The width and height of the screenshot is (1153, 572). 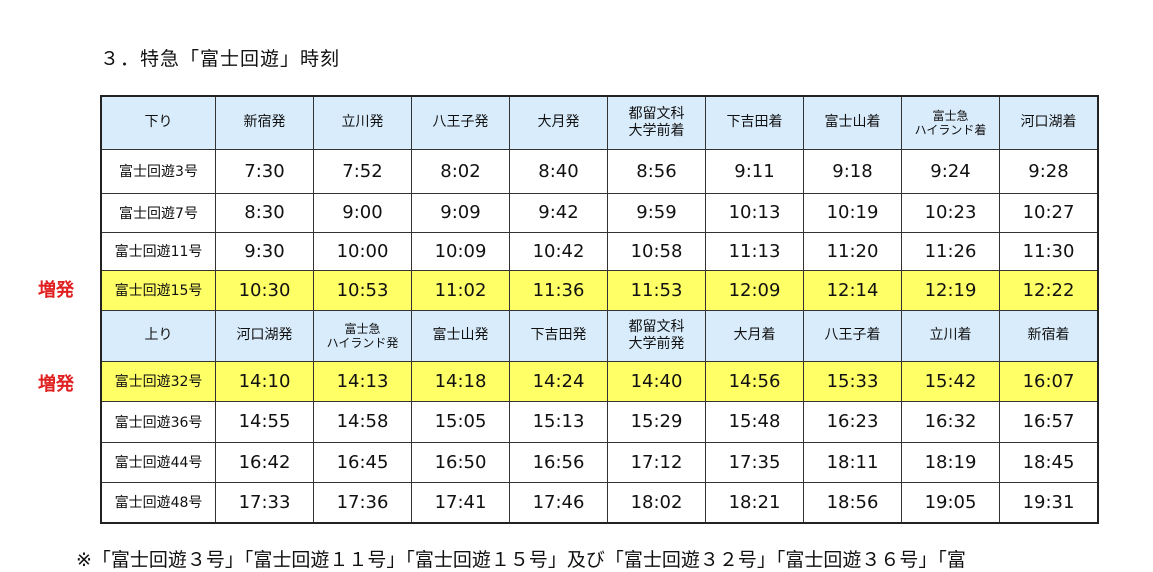 I want to click on time-cell: 10:19, so click(x=852, y=212).